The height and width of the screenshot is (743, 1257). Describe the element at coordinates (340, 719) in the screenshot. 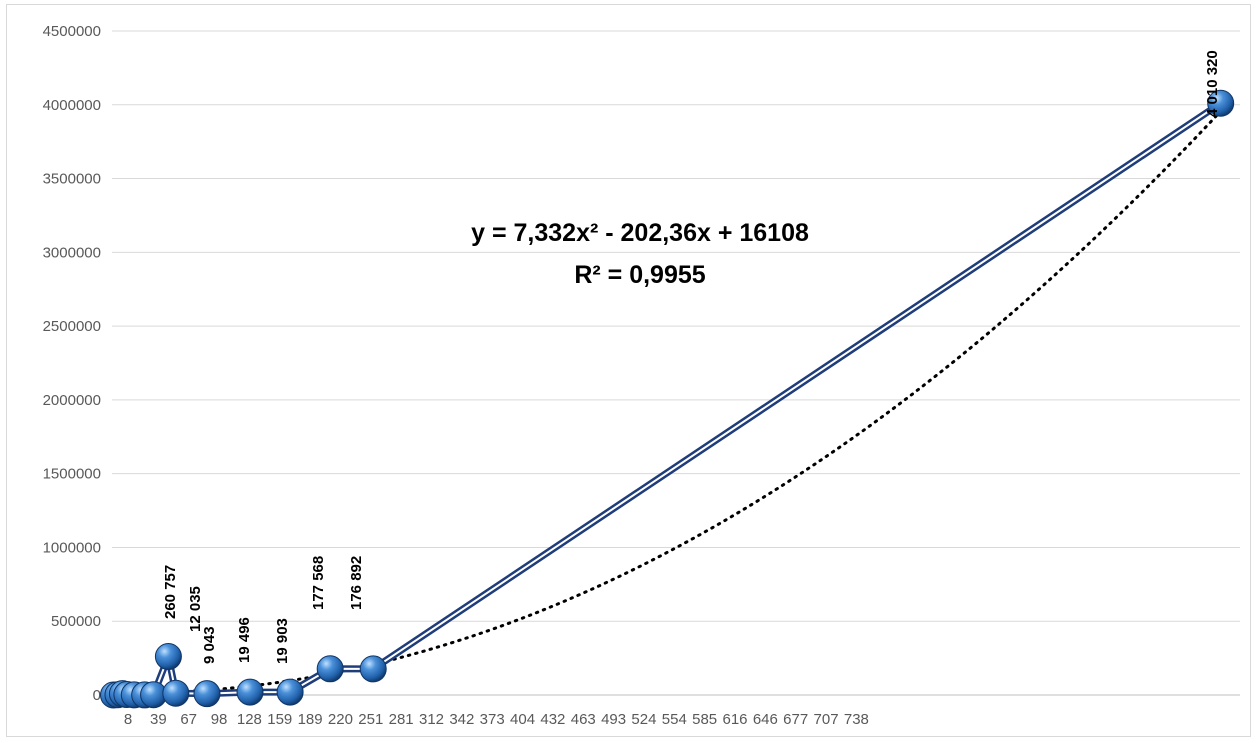

I see `x-tick-label: 220` at that location.